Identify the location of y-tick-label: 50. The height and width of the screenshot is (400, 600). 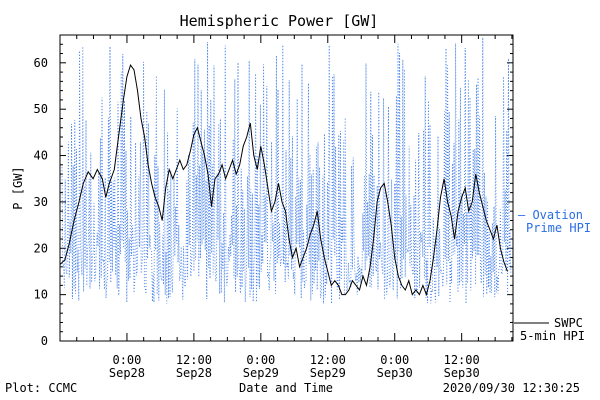
(41, 109).